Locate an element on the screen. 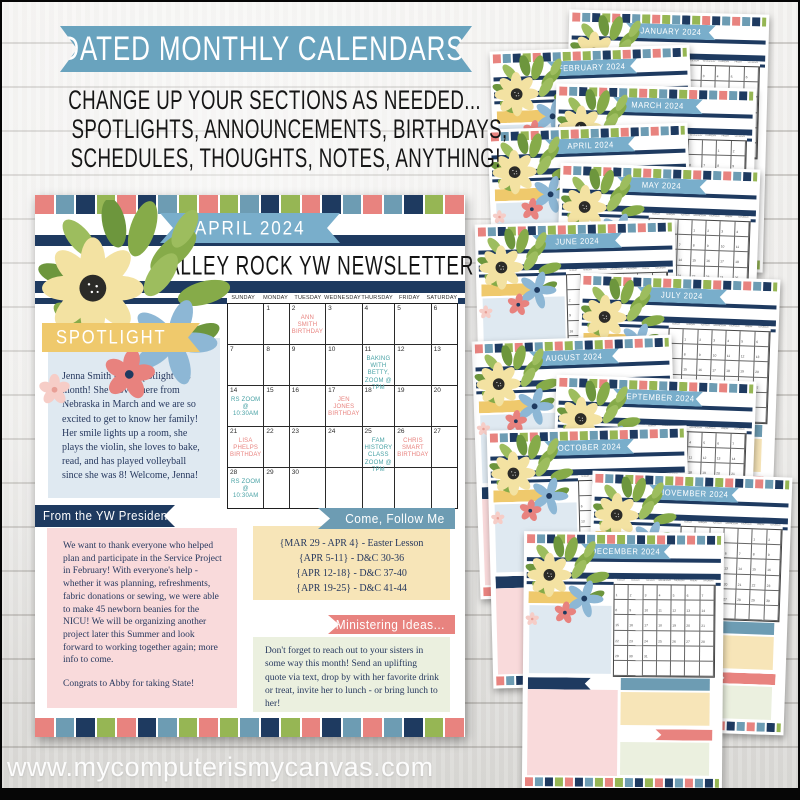 Image resolution: width=800 pixels, height=800 pixels. mini-cell: 4 is located at coordinates (723, 74).